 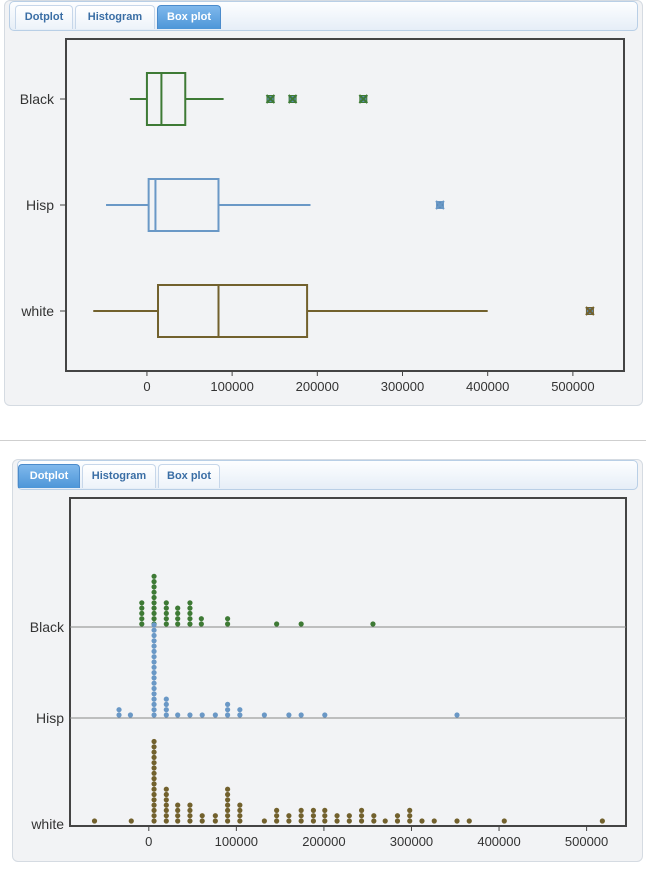 What do you see at coordinates (323, 440) in the screenshot?
I see `section-divider` at bounding box center [323, 440].